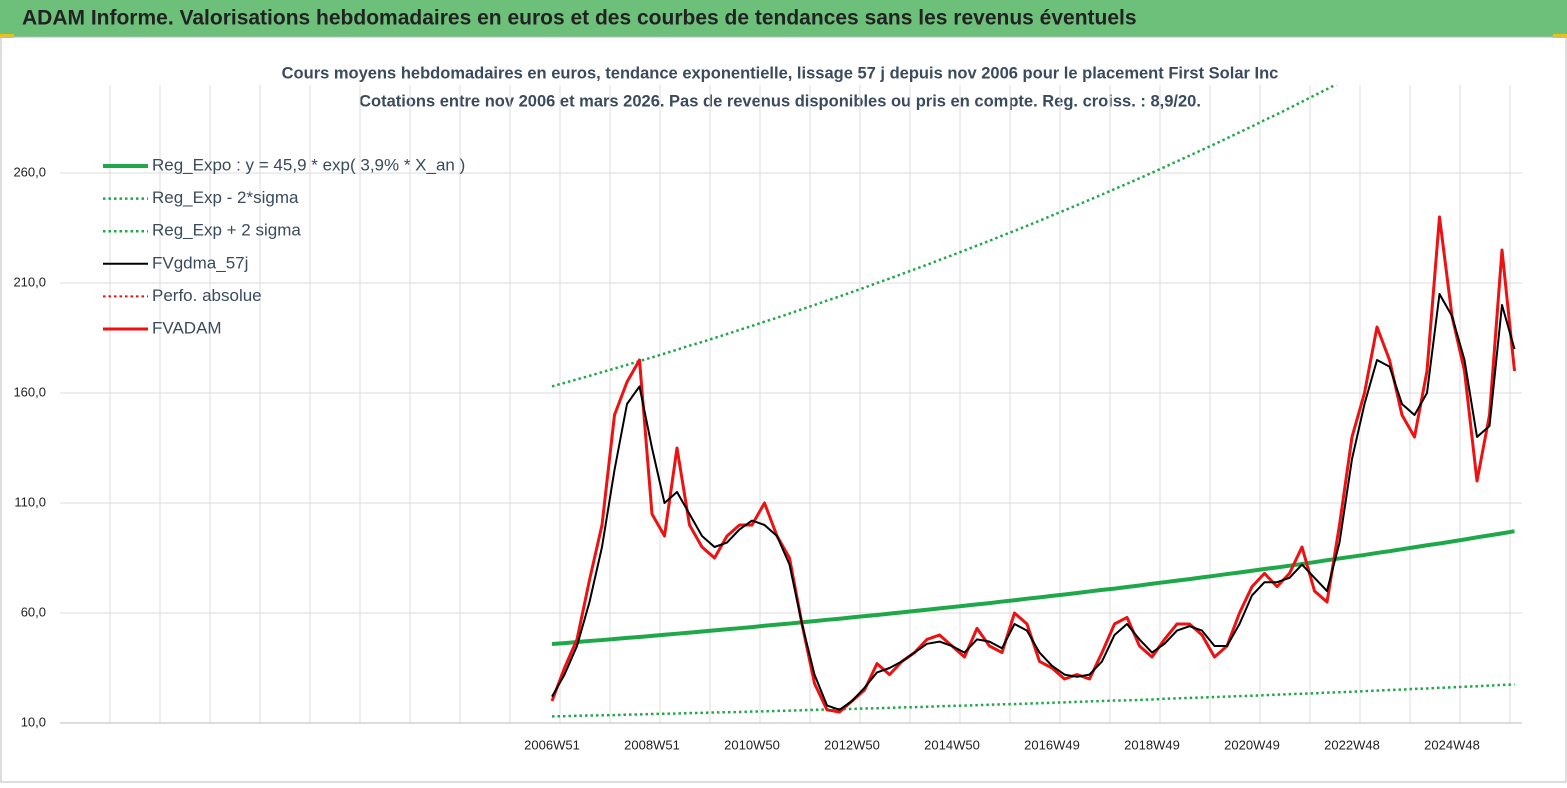  I want to click on legend-label: Perfo. absolue, so click(207, 295).